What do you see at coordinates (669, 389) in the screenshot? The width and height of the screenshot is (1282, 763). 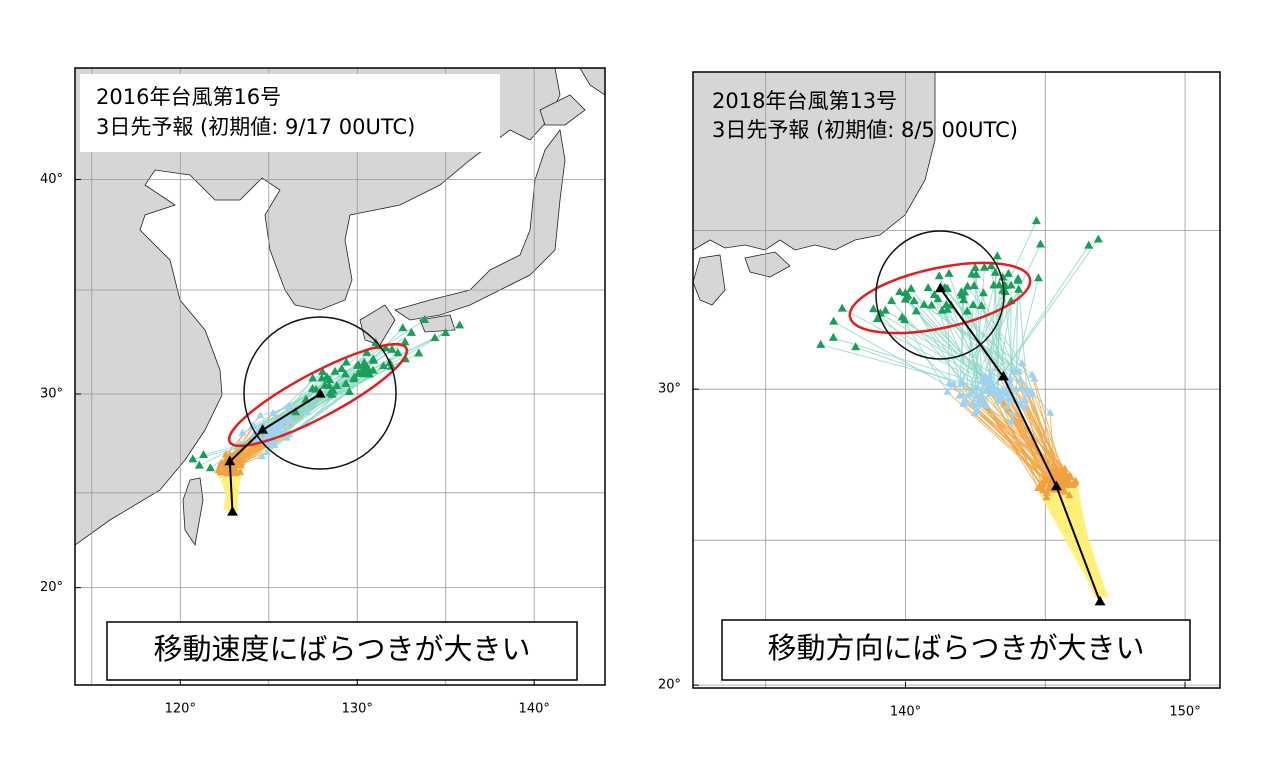 I see `lat-tick-label: 30°` at bounding box center [669, 389].